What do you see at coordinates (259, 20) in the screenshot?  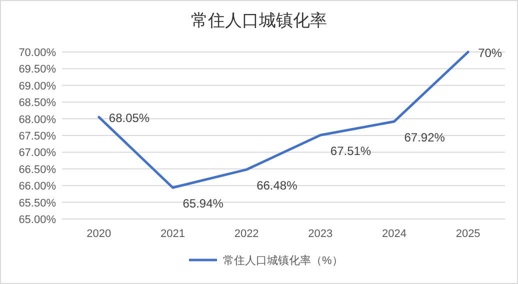 I see `chart-title: 常住人口城镇化率` at bounding box center [259, 20].